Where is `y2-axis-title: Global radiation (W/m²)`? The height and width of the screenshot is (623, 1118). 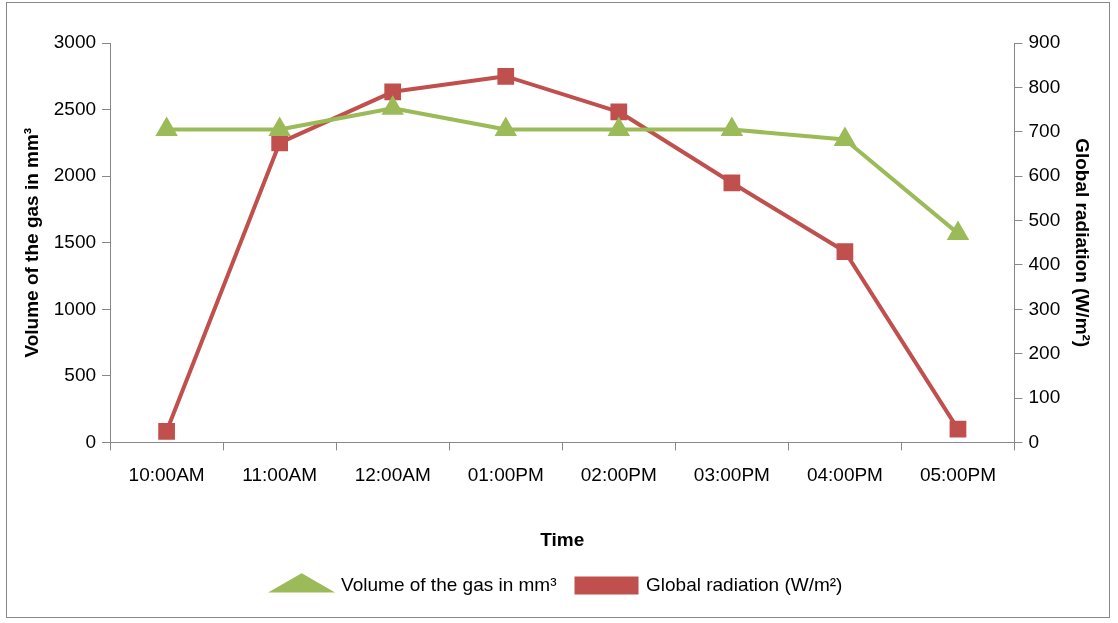
y2-axis-title: Global radiation (W/m²) is located at coordinates (1083, 243).